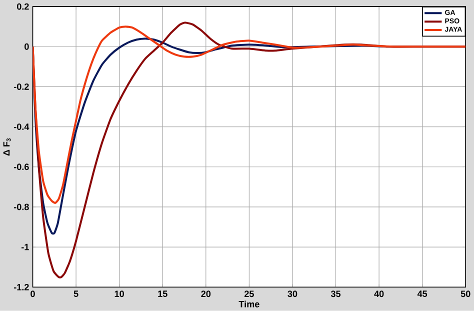  Describe the element at coordinates (21, 287) in the screenshot. I see `y-tick-label: -1.2` at that location.